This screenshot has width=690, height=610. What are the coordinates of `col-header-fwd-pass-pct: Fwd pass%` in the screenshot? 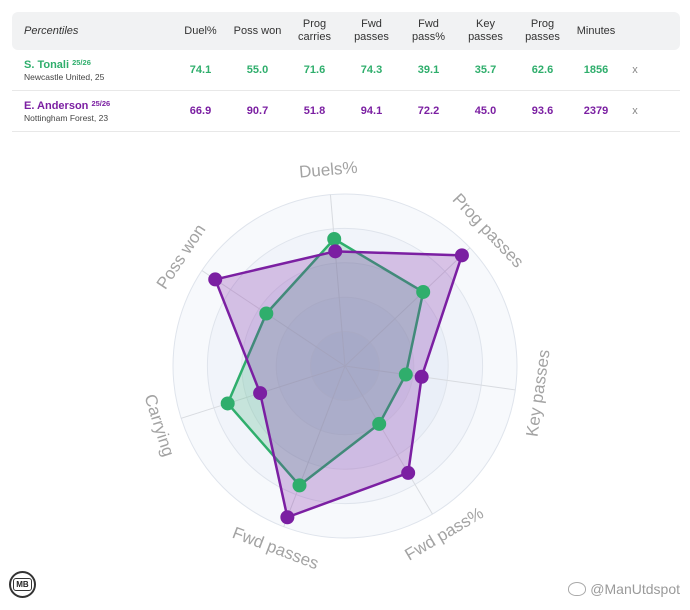 It's located at (428, 30).